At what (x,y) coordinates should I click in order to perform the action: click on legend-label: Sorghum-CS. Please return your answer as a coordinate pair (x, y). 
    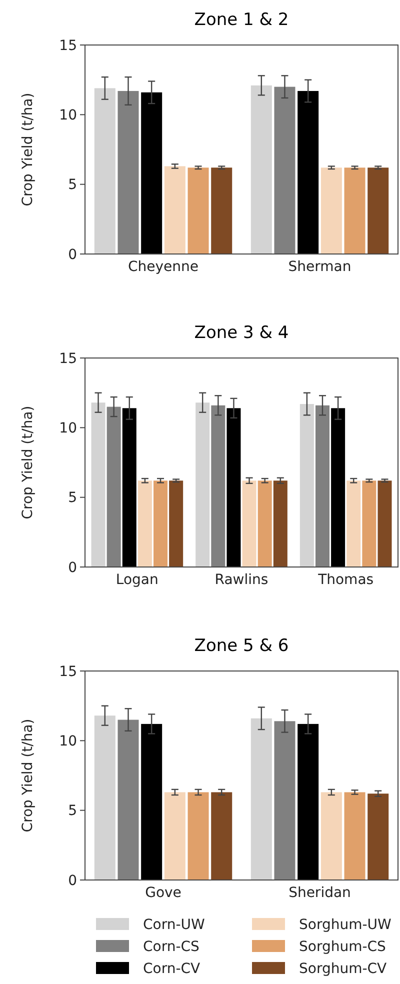
    Looking at the image, I should click on (342, 946).